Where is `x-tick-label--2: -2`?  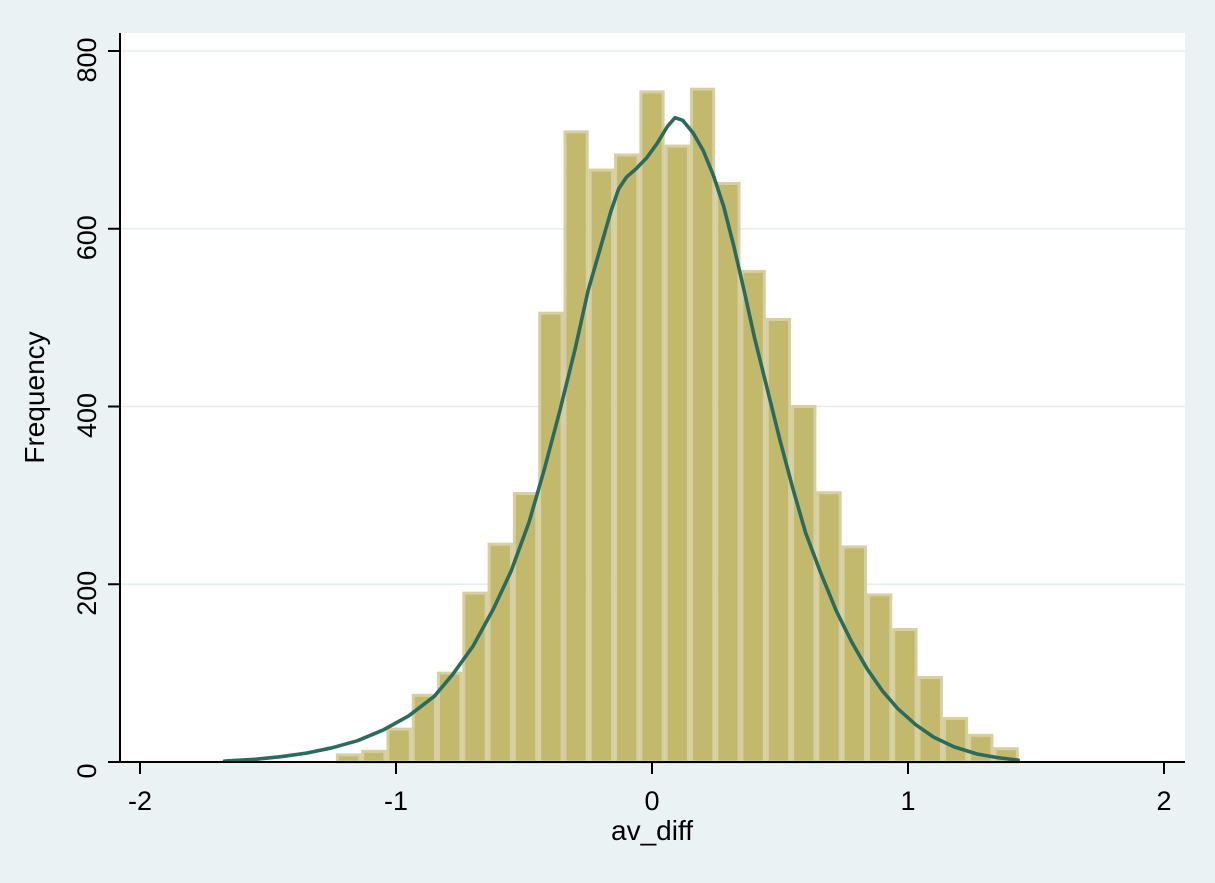 x-tick-label--2: -2 is located at coordinates (140, 801).